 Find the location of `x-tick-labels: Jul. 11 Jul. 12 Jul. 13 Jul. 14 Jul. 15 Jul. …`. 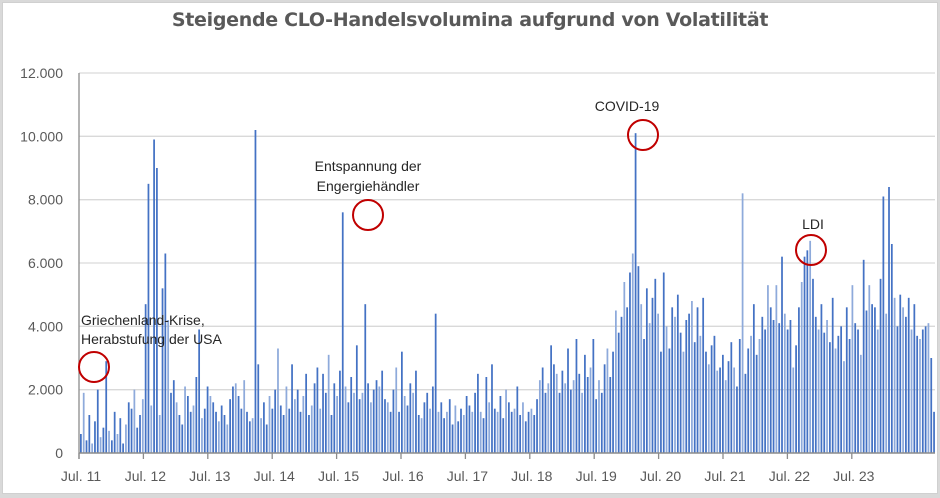

x-tick-labels: Jul. 11 Jul. 12 Jul. 13 Jul. 14 Jul. 15 Jul. … is located at coordinates (468, 476).